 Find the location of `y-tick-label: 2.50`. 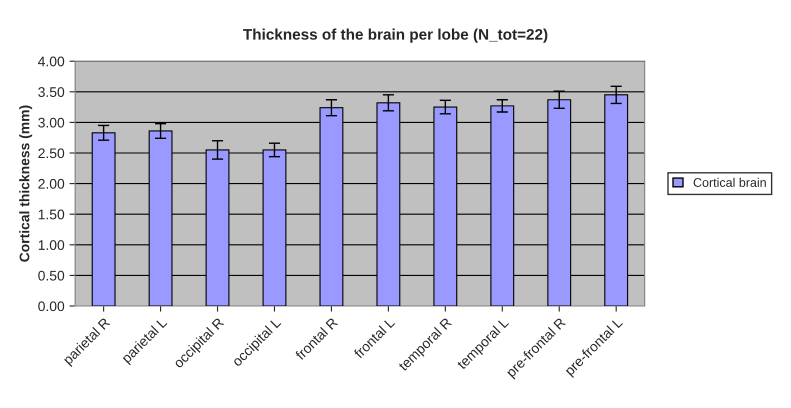

y-tick-label: 2.50 is located at coordinates (51, 153).